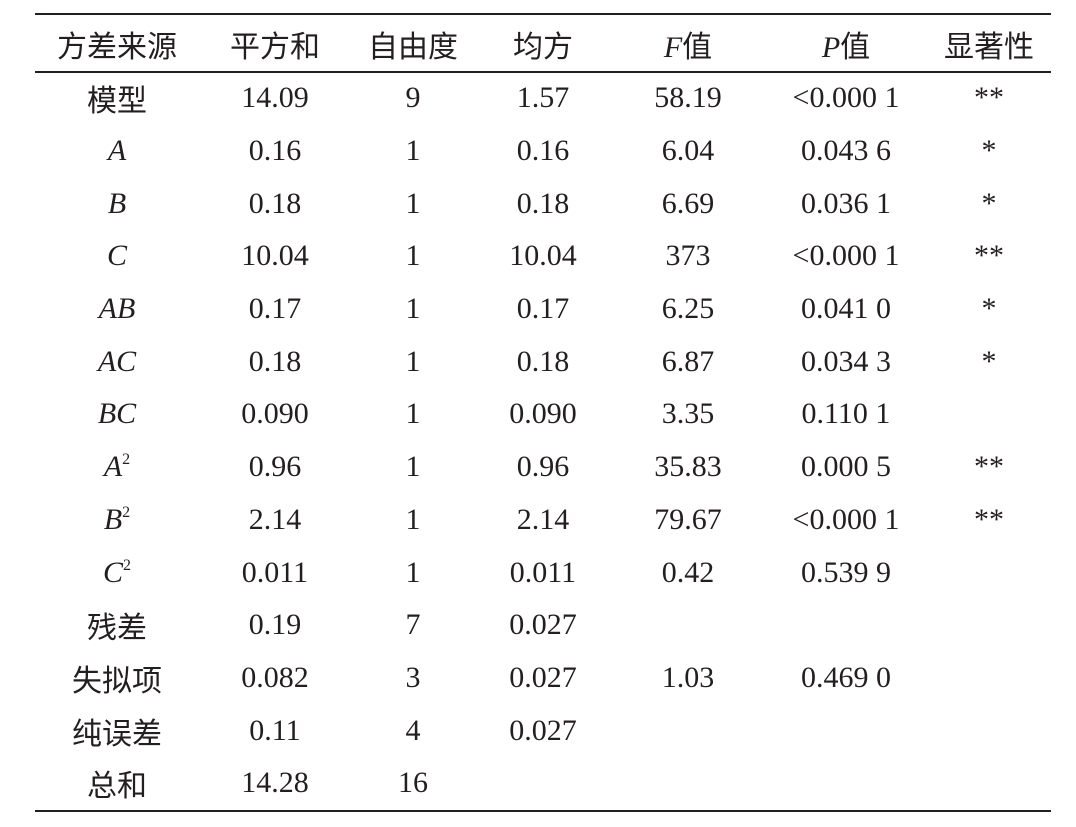  I want to click on header-p: P值, so click(846, 44).